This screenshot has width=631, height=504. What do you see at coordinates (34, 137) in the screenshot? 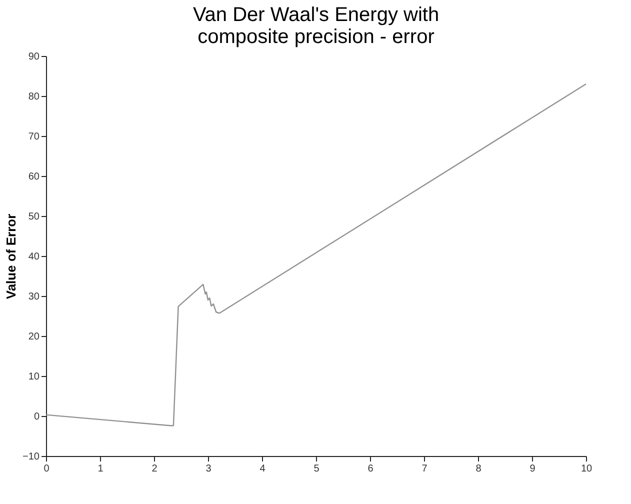
I see `y-tick-label: 70` at bounding box center [34, 137].